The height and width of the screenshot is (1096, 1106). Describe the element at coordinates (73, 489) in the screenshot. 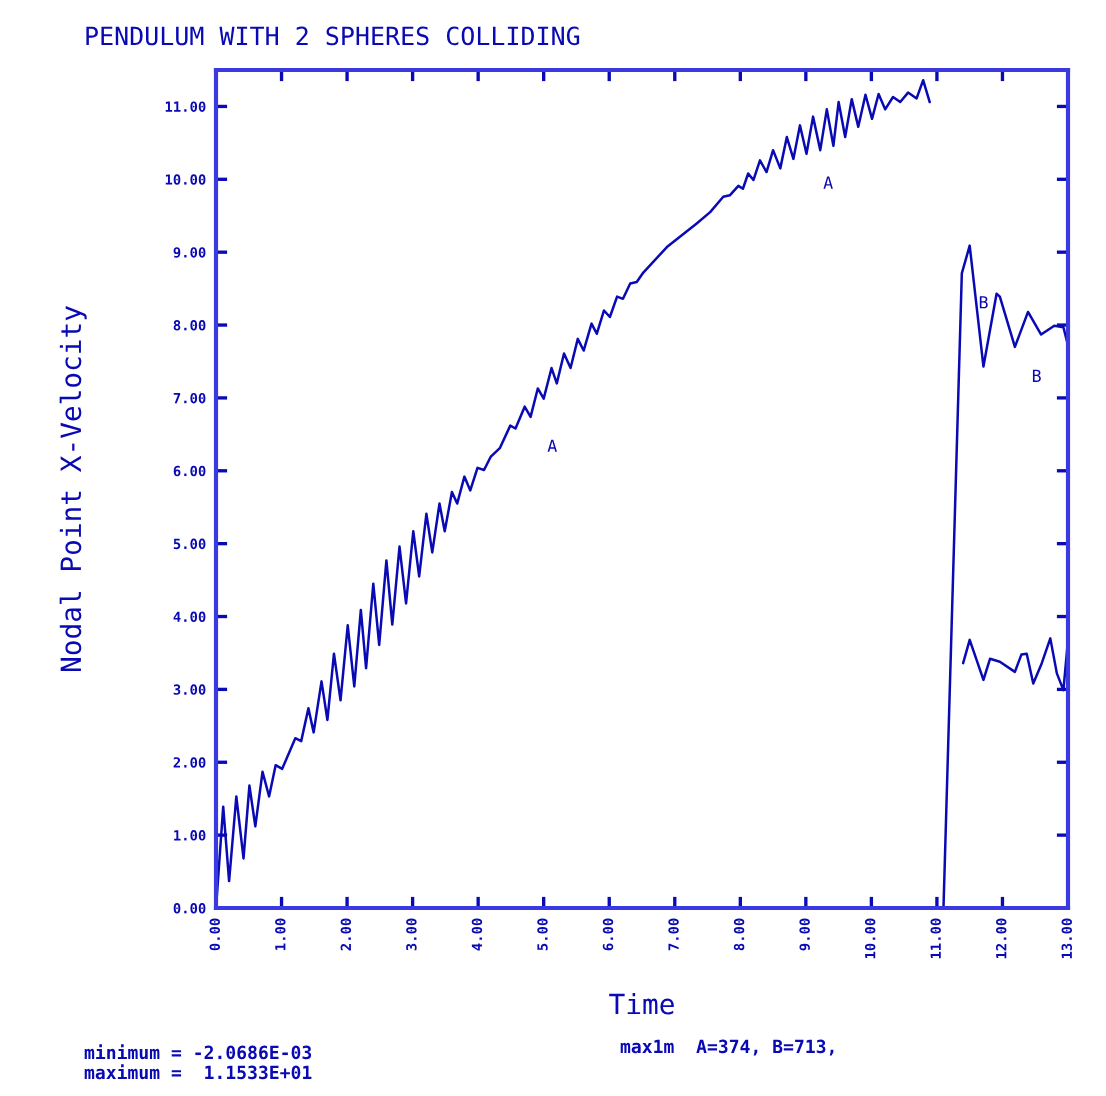

I see `y-axis-title: Nodal Point X-Velocity` at that location.